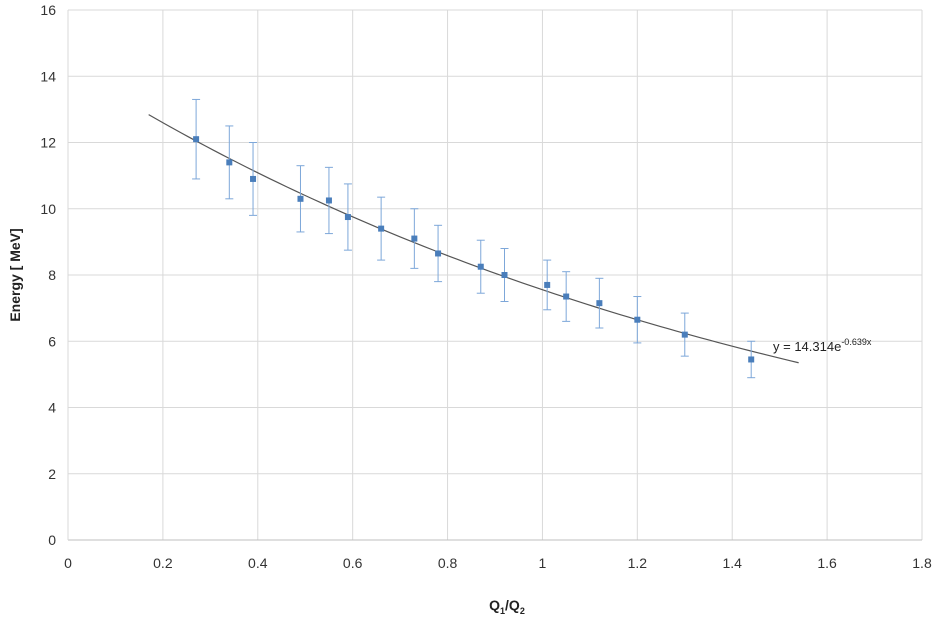 Image resolution: width=944 pixels, height=620 pixels. I want to click on y-tick-label: 10, so click(48, 209).